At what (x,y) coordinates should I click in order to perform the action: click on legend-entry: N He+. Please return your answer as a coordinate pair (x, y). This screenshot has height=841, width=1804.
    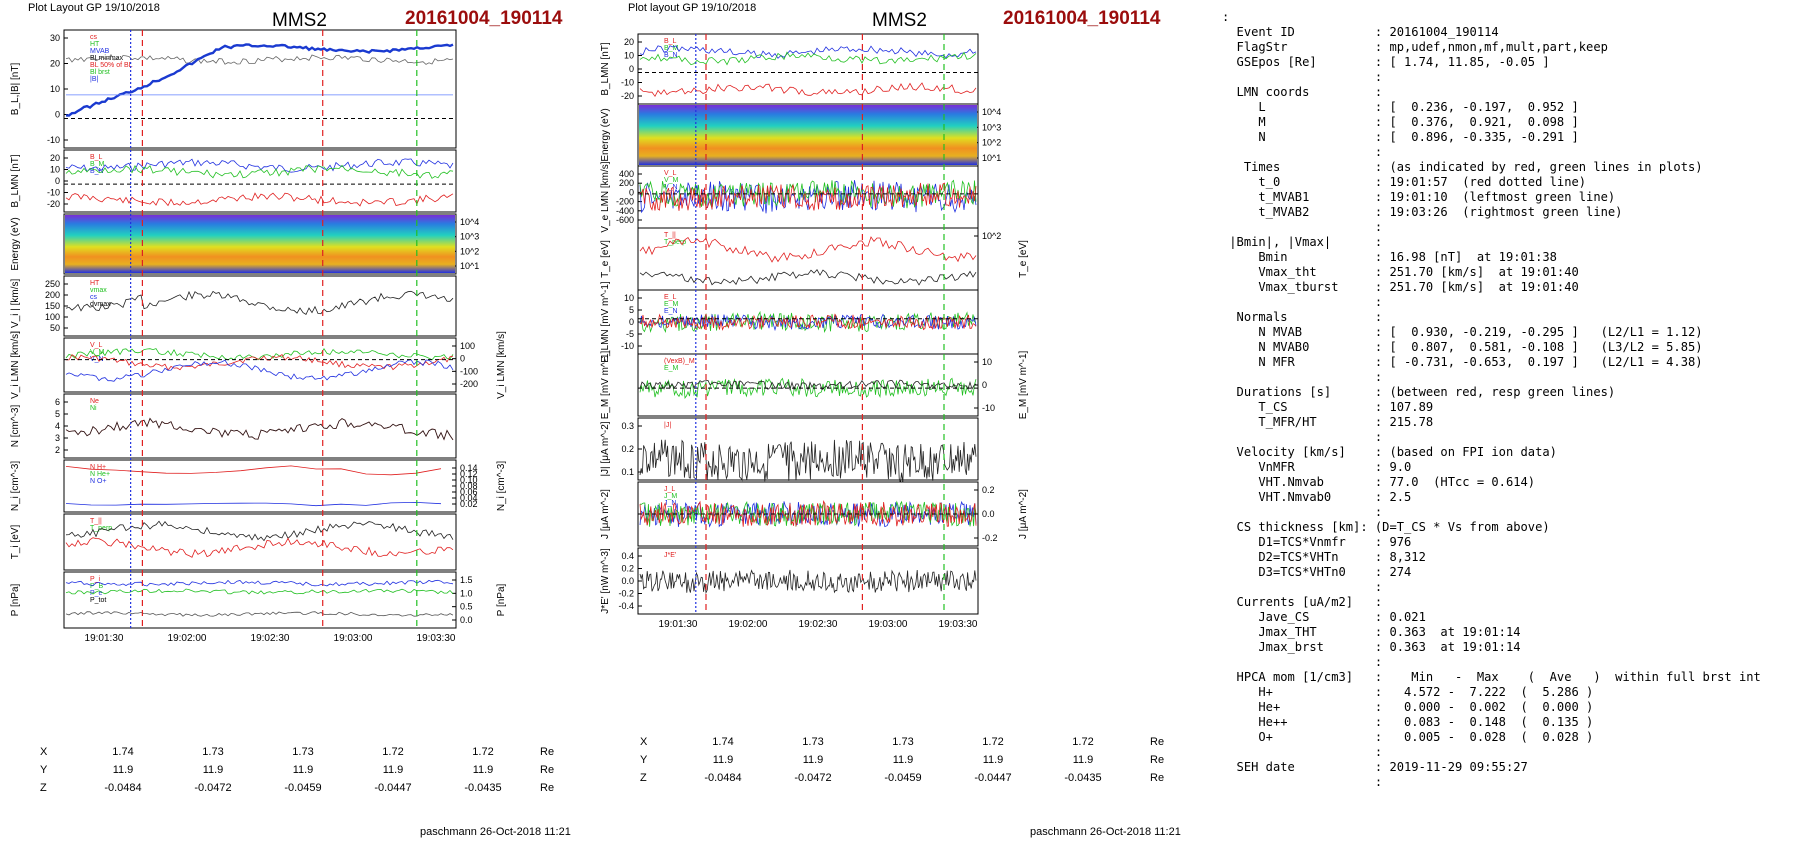
    Looking at the image, I should click on (100, 474).